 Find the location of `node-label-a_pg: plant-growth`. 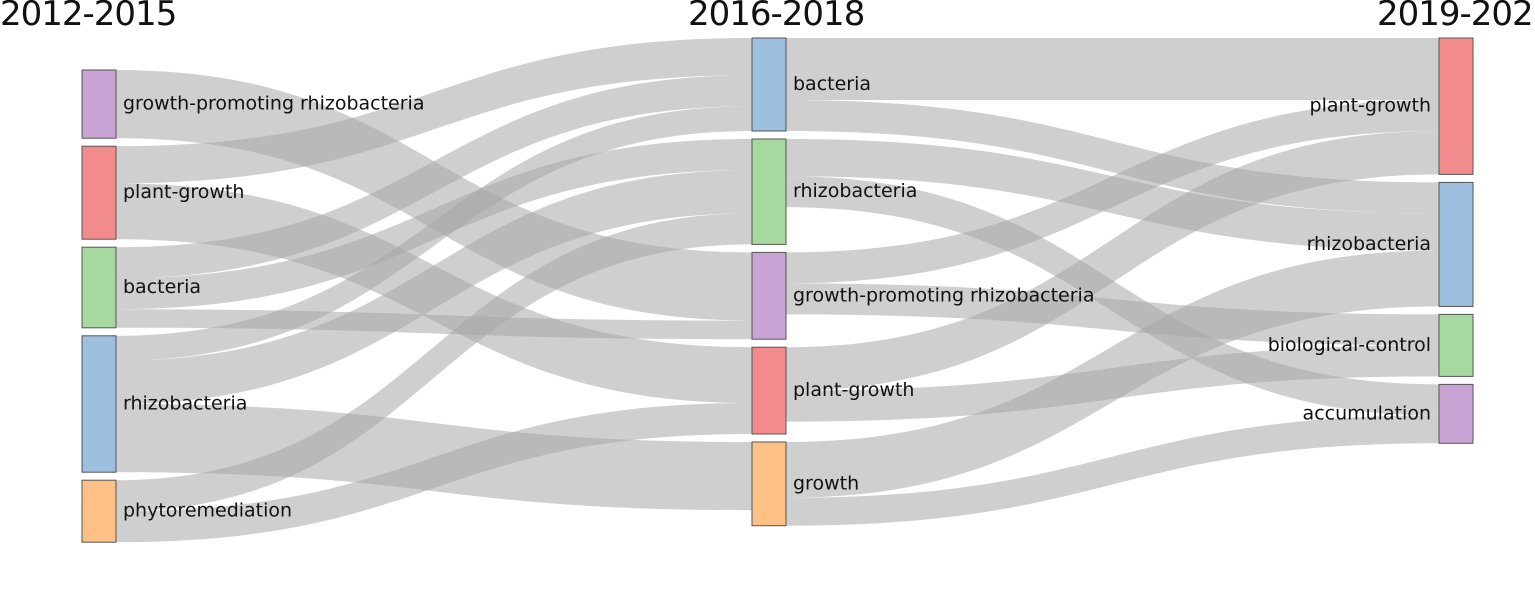

node-label-a_pg: plant-growth is located at coordinates (183, 192).